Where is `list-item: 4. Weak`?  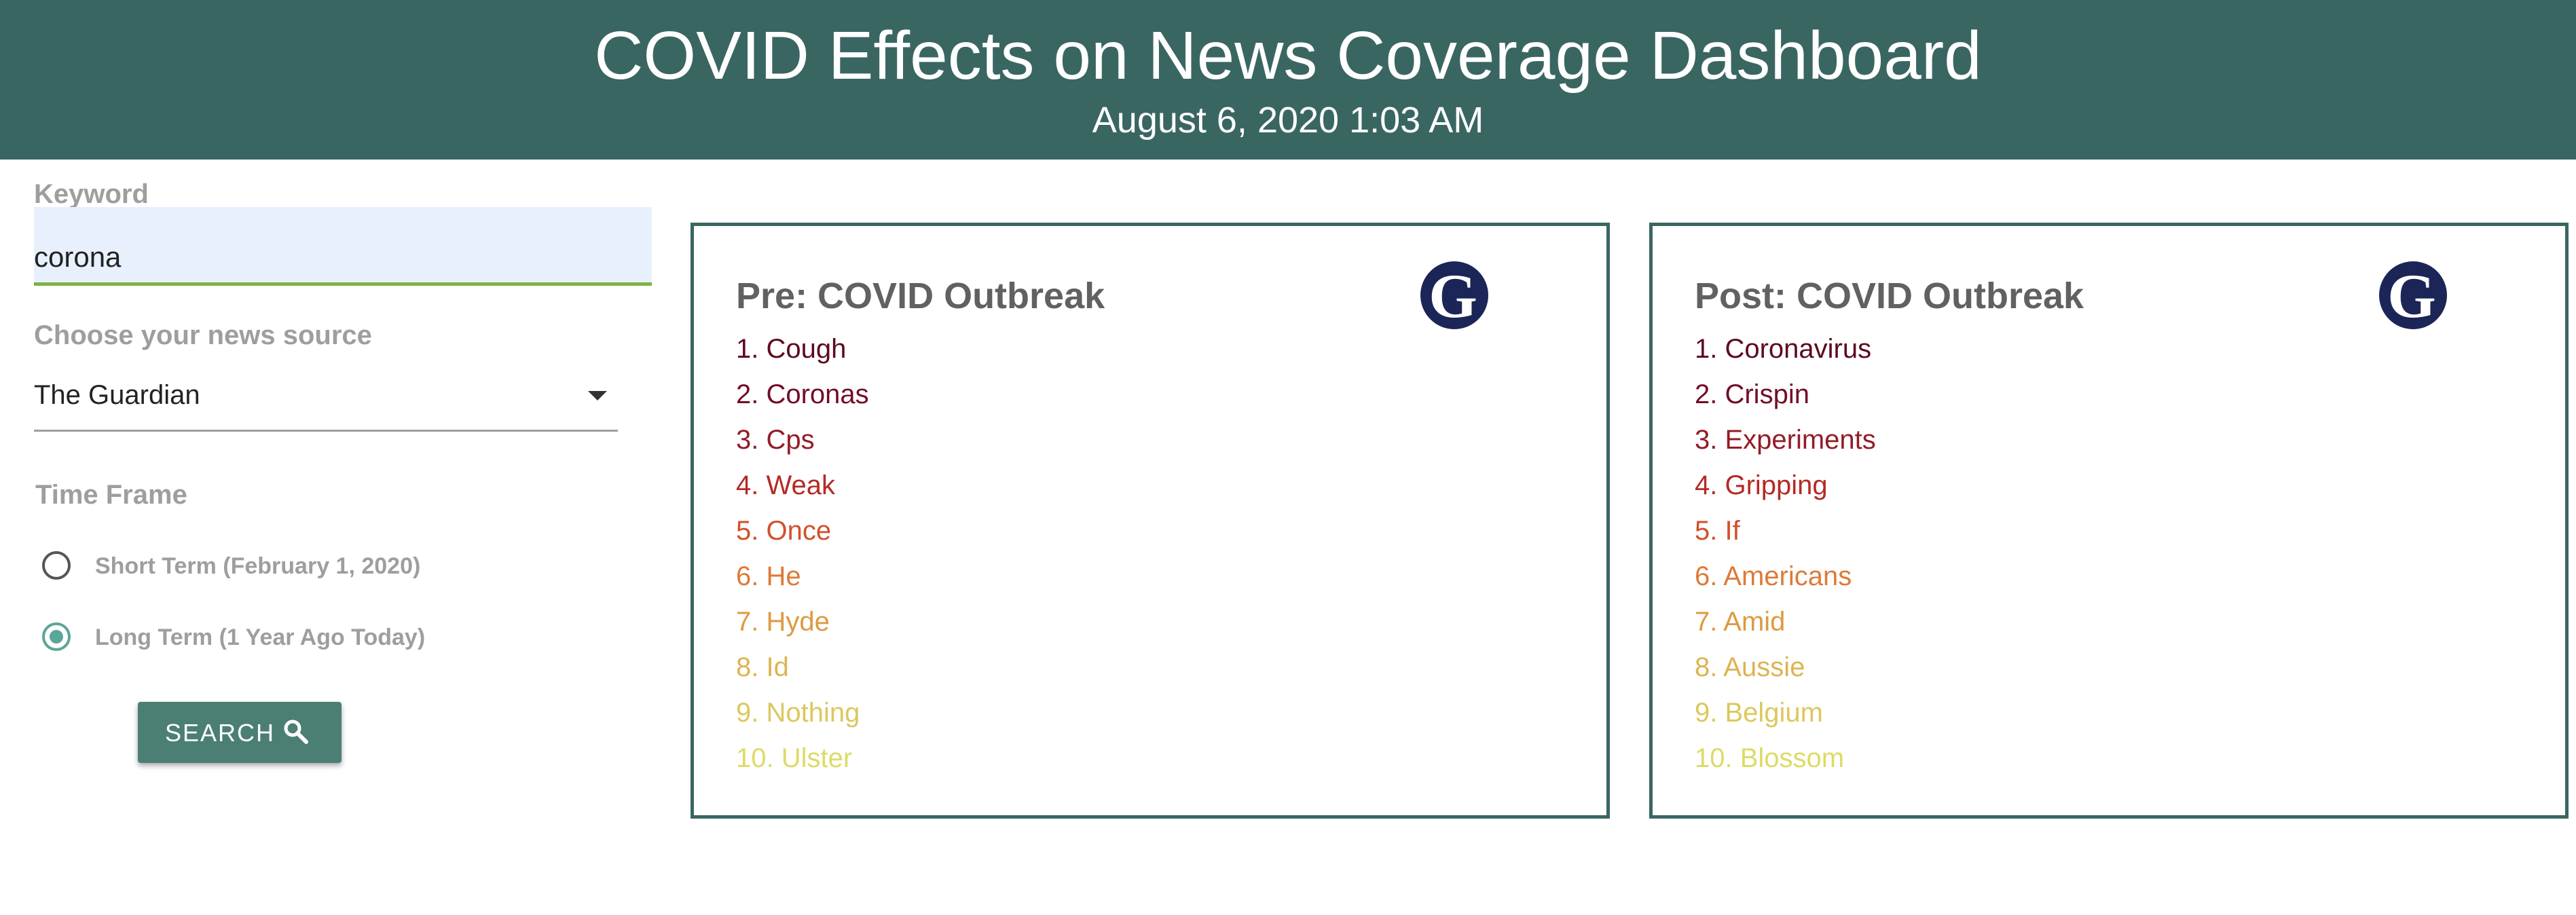 list-item: 4. Weak is located at coordinates (785, 485).